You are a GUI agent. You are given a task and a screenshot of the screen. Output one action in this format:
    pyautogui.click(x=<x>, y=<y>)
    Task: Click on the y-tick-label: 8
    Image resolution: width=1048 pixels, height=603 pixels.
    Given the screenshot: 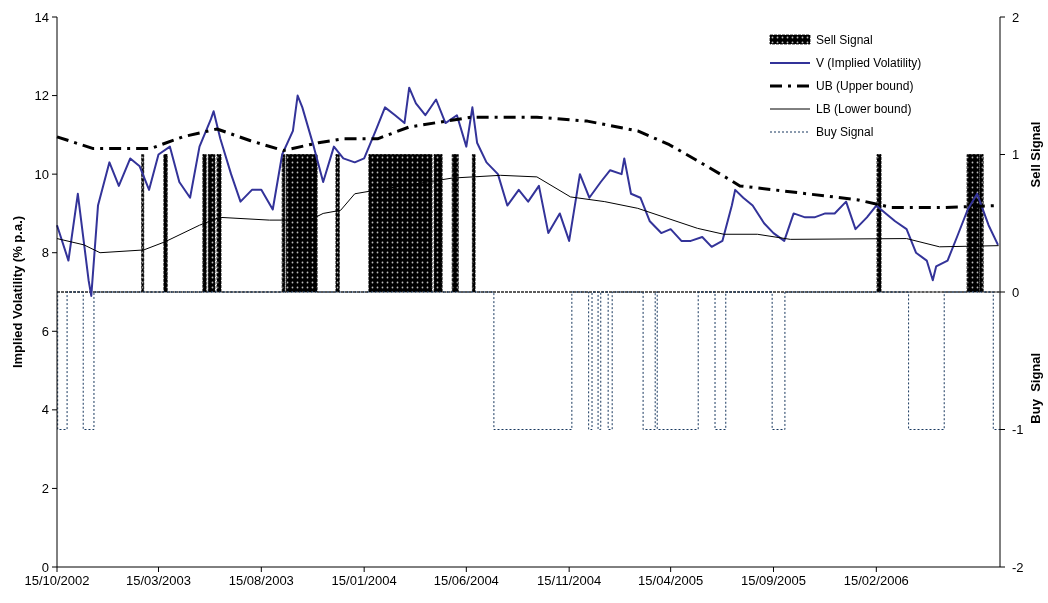 What is the action you would take?
    pyautogui.click(x=45, y=253)
    